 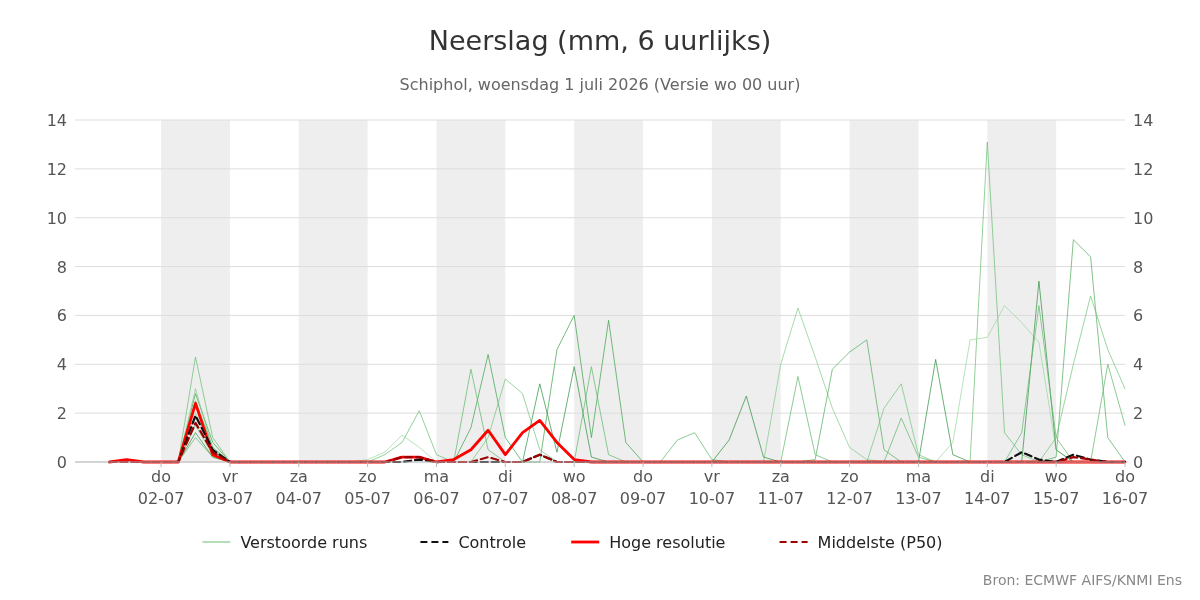 What do you see at coordinates (1138, 365) in the screenshot?
I see `y2-tick-label: 4` at bounding box center [1138, 365].